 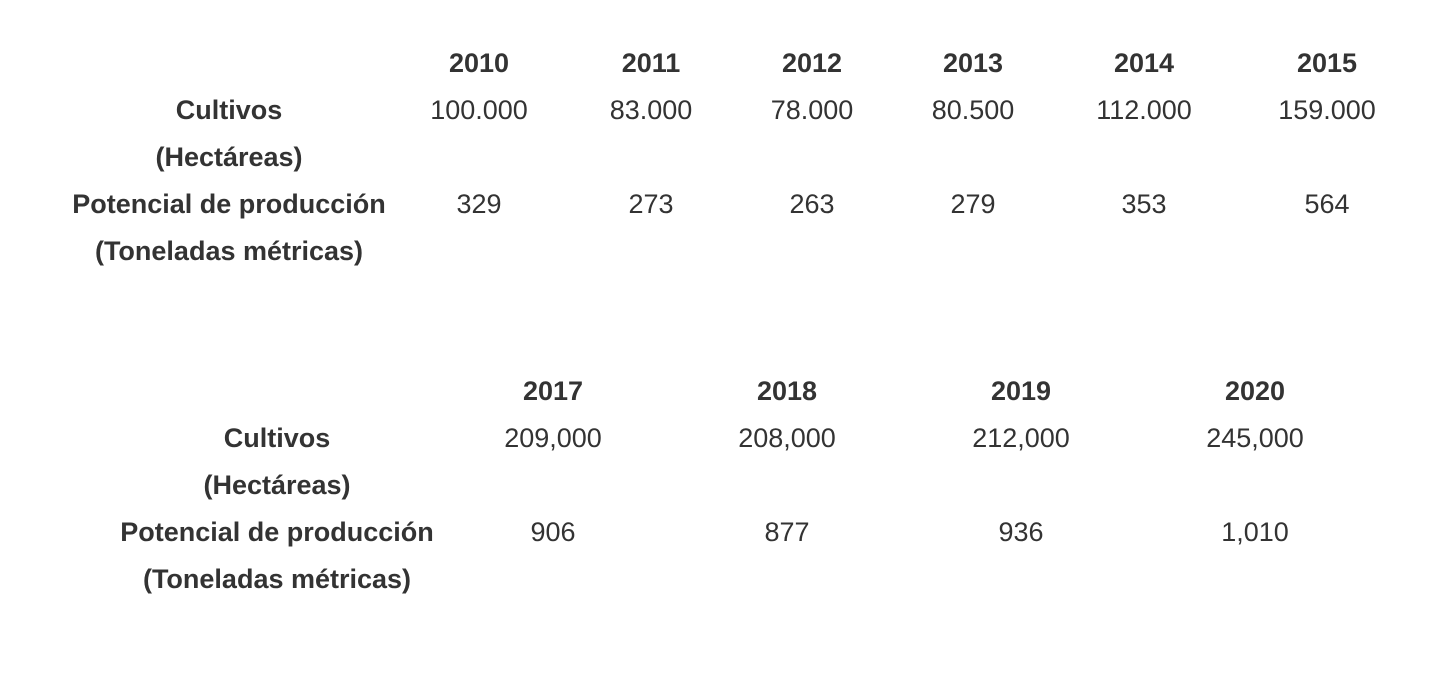 I want to click on table-cell: 329, so click(x=479, y=204).